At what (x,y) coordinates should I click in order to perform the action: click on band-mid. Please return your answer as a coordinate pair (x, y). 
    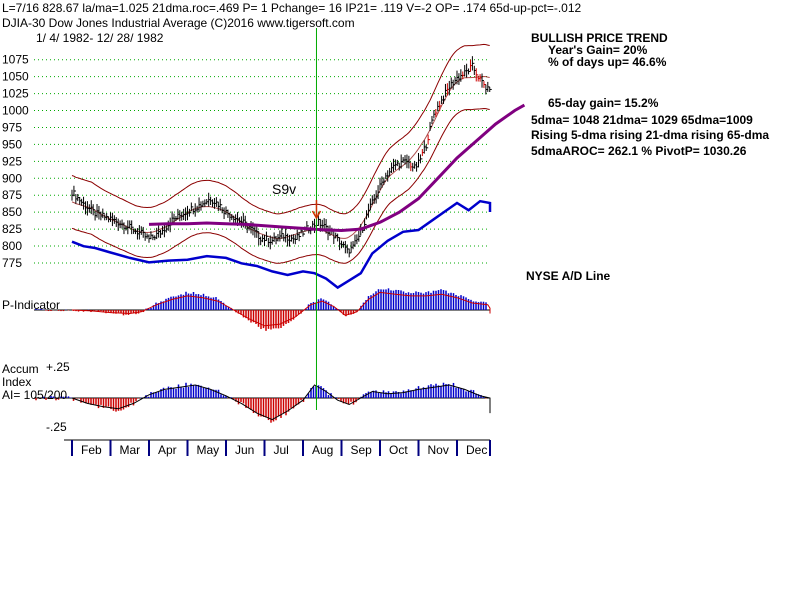
    Looking at the image, I should click on (280, 157).